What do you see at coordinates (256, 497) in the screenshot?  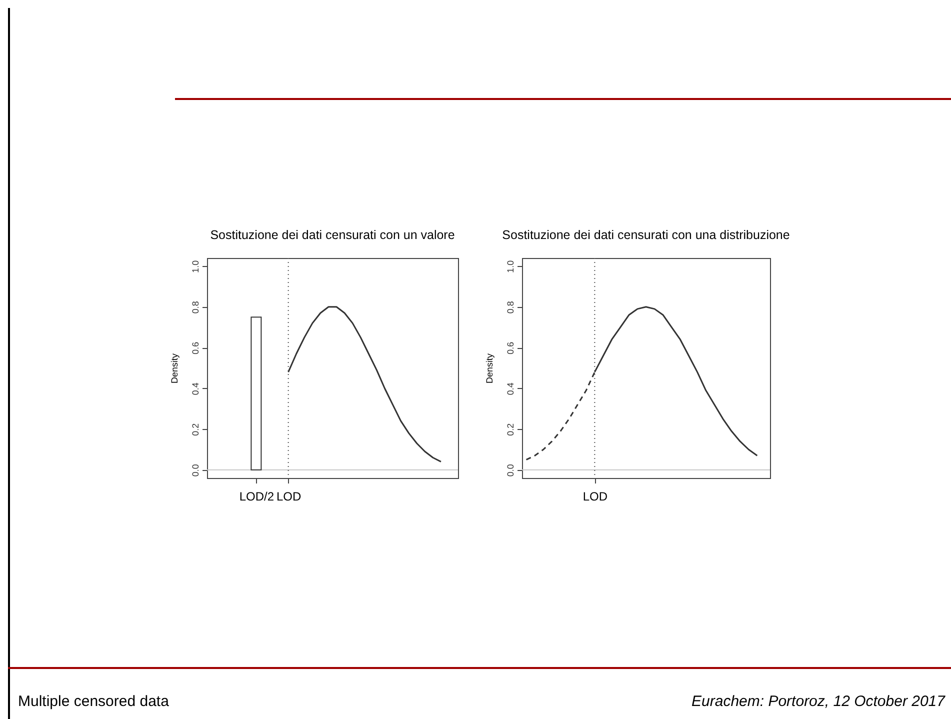 I see `x-tick-label: LOD/2` at bounding box center [256, 497].